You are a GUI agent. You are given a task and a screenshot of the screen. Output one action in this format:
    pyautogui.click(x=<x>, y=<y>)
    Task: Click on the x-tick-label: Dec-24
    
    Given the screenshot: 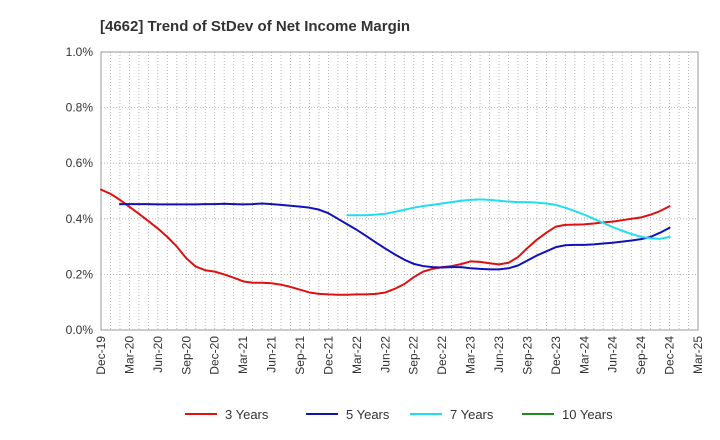 What is the action you would take?
    pyautogui.click(x=670, y=355)
    